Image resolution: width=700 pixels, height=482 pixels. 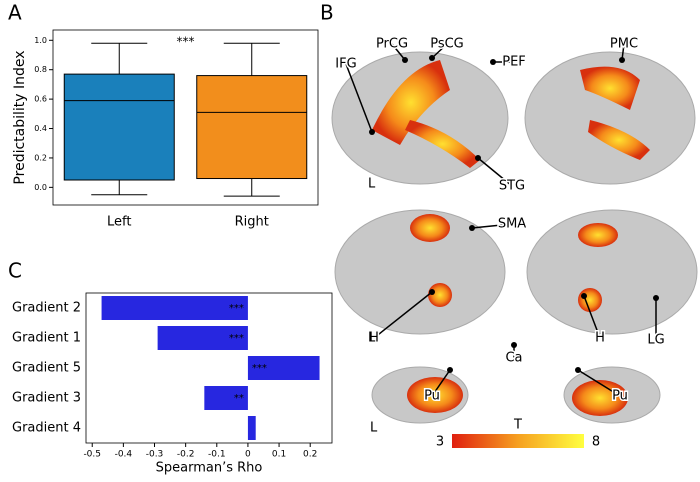 I want to click on value-label: **, so click(x=239, y=398).